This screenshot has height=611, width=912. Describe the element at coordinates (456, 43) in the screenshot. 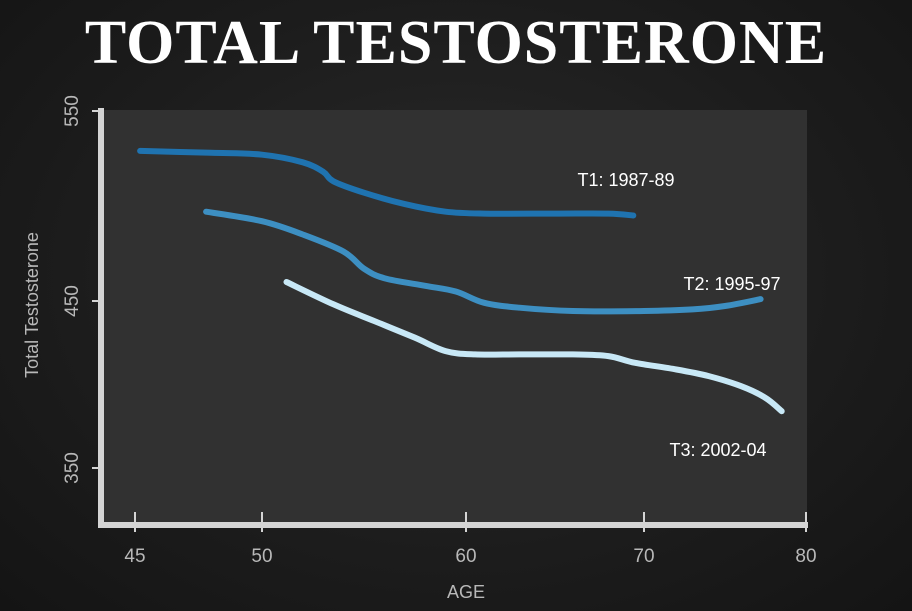

I see `chart-title: TOTAL TESTOSTERONE` at that location.